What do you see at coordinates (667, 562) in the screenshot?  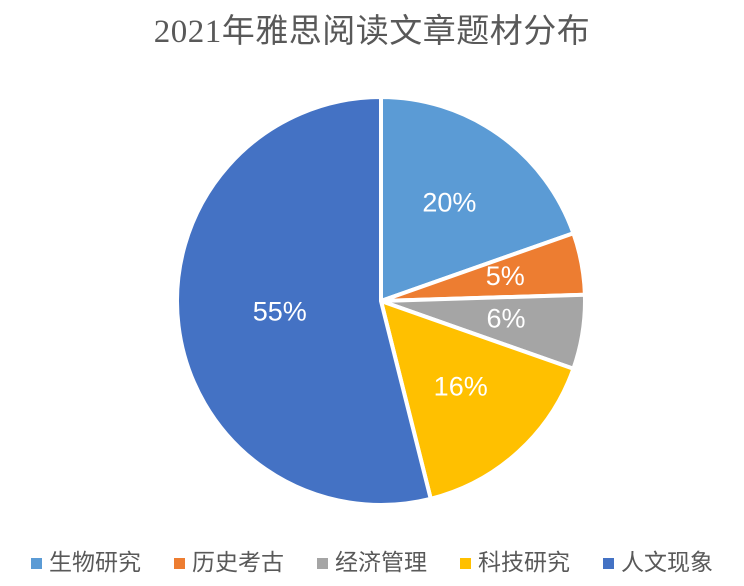 I see `legend-label-humanities: 人文现象` at bounding box center [667, 562].